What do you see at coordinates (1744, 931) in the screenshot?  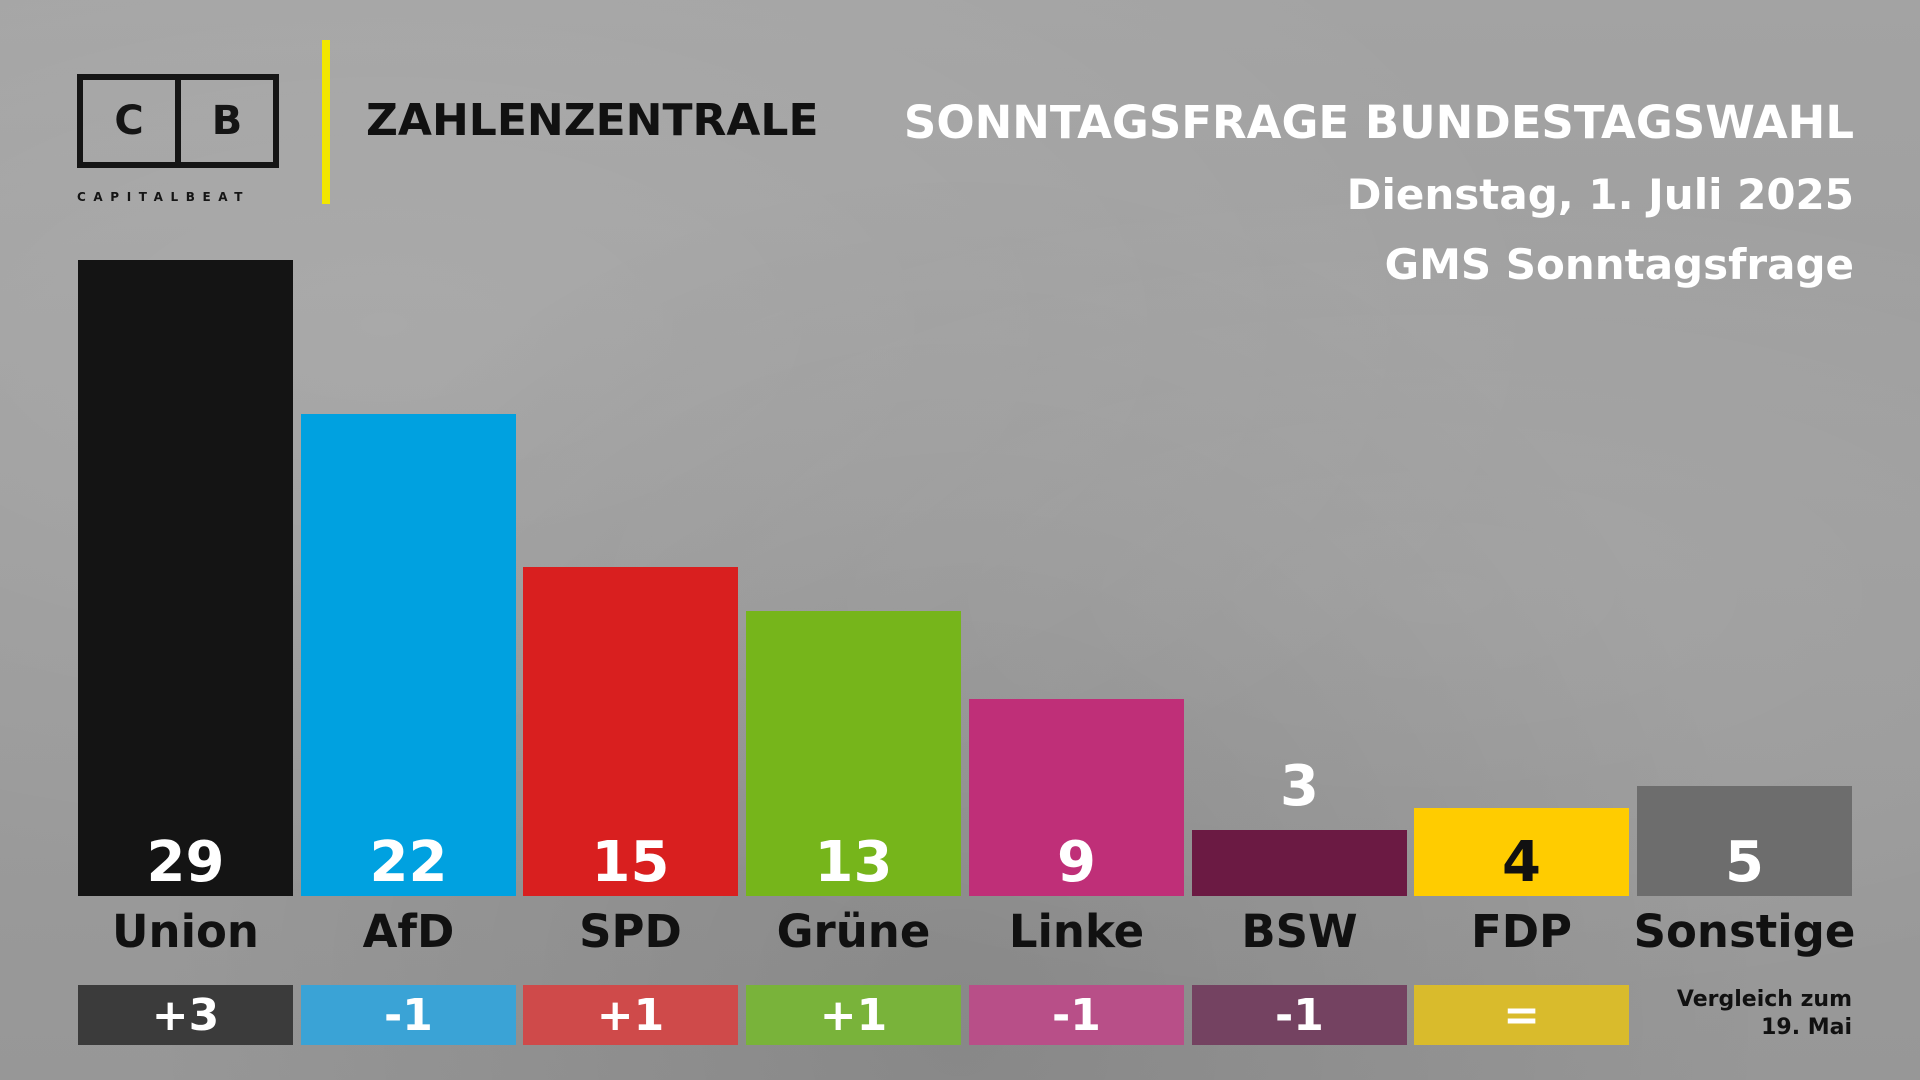 I see `category-label-sonstige: Sonstige` at bounding box center [1744, 931].